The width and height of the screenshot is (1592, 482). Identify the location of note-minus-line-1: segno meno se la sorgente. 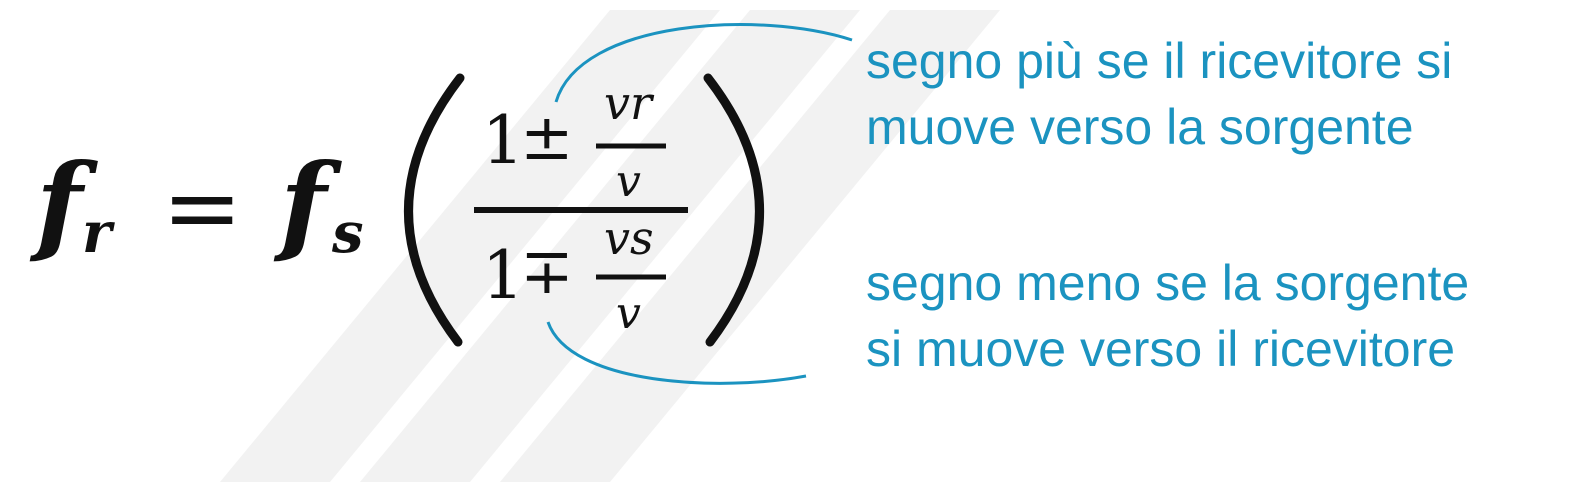
(1168, 283).